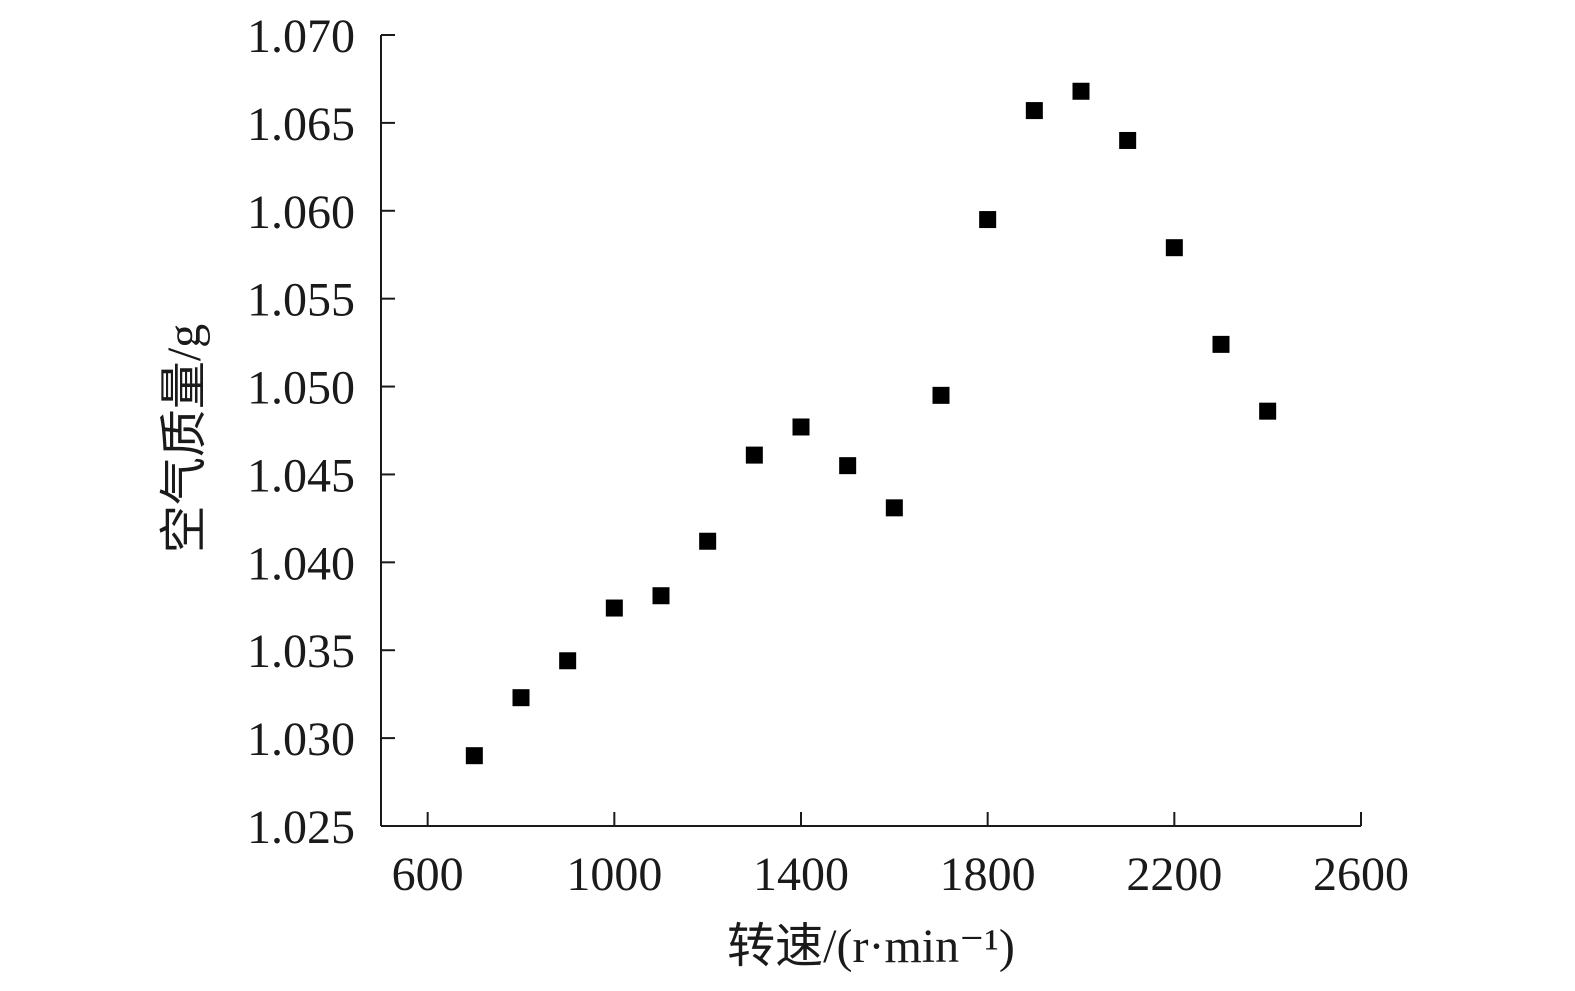  I want to click on x-tick-label: 2200, so click(1174, 874).